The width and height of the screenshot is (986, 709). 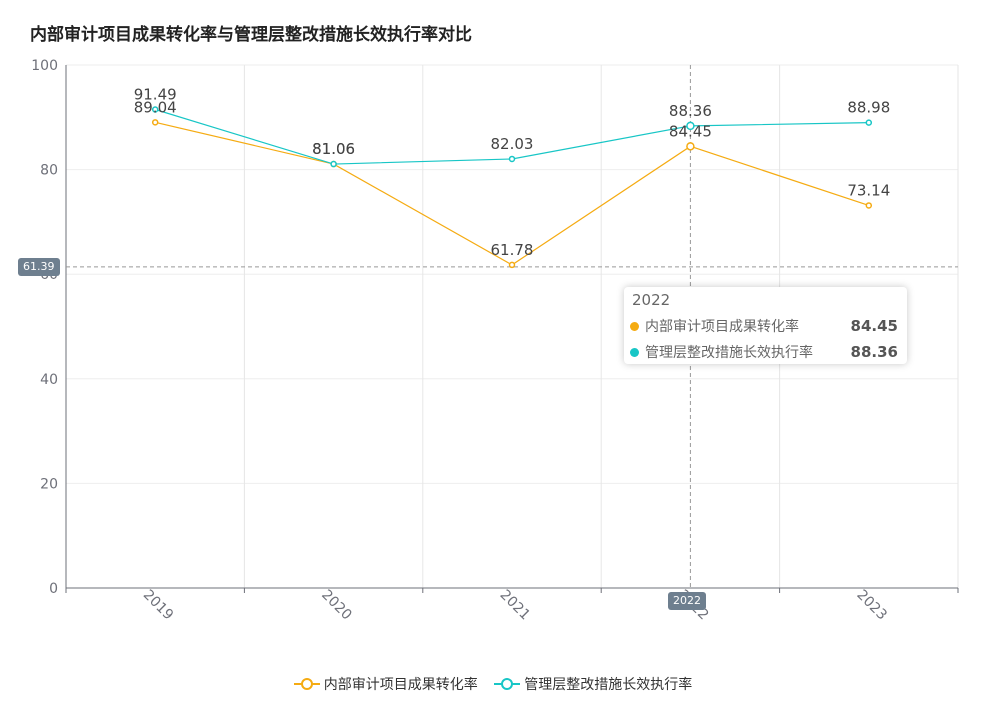 What do you see at coordinates (336, 605) in the screenshot?
I see `x-tick-label: 2020` at bounding box center [336, 605].